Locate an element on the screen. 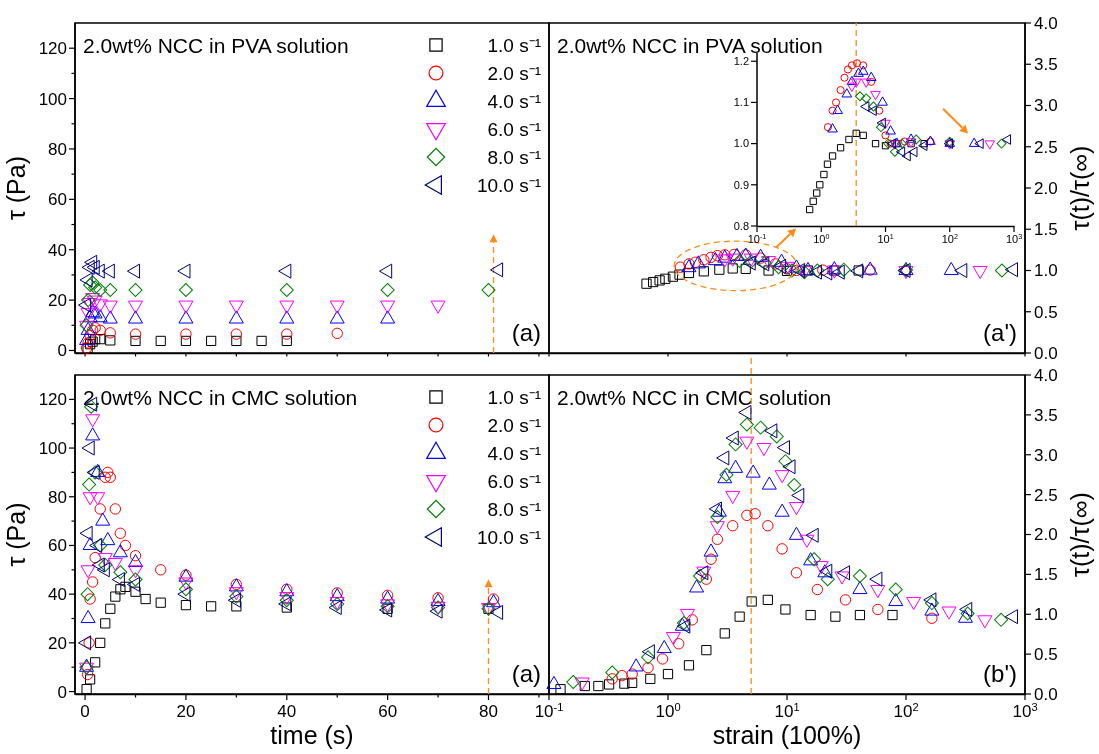 This screenshot has width=1099, height=754. y-tick-label: 1.2 is located at coordinates (741, 61).